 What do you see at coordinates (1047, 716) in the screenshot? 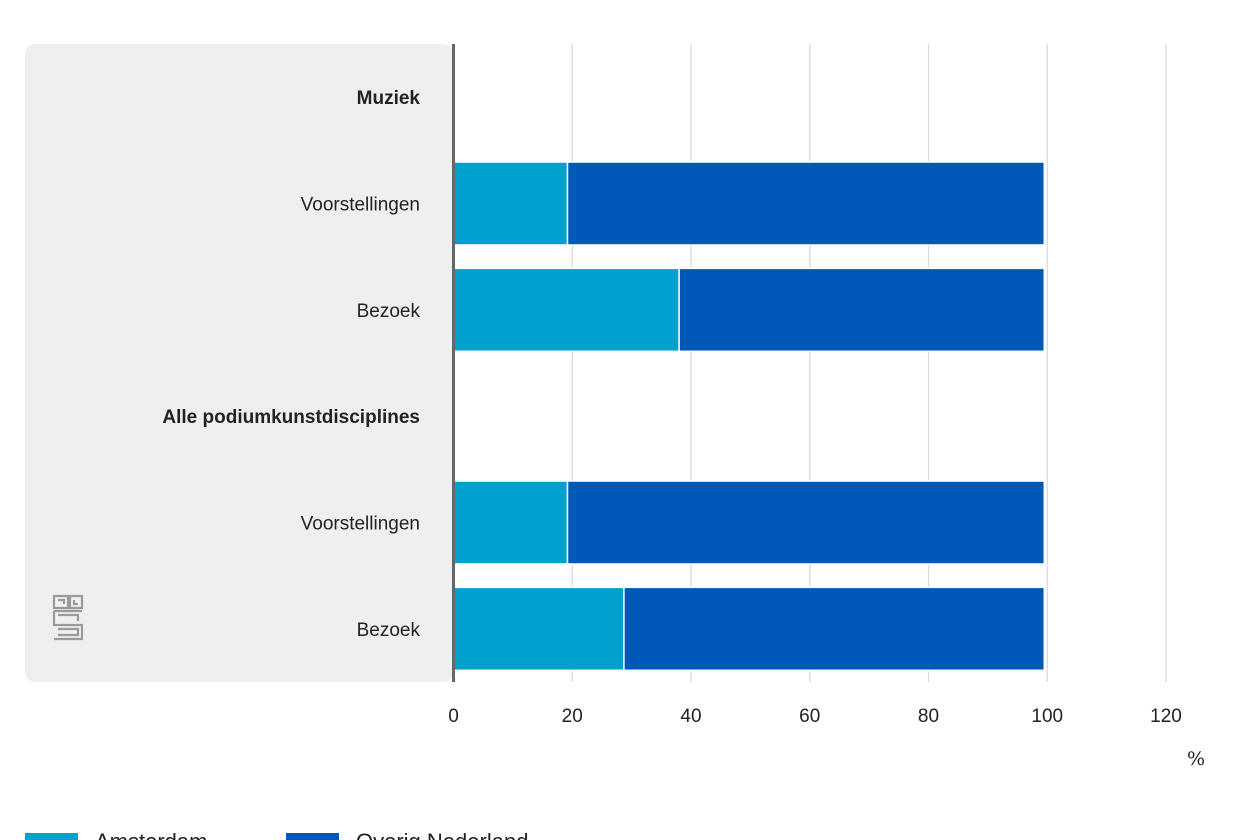
I see `x-tick-label: 100` at bounding box center [1047, 716].